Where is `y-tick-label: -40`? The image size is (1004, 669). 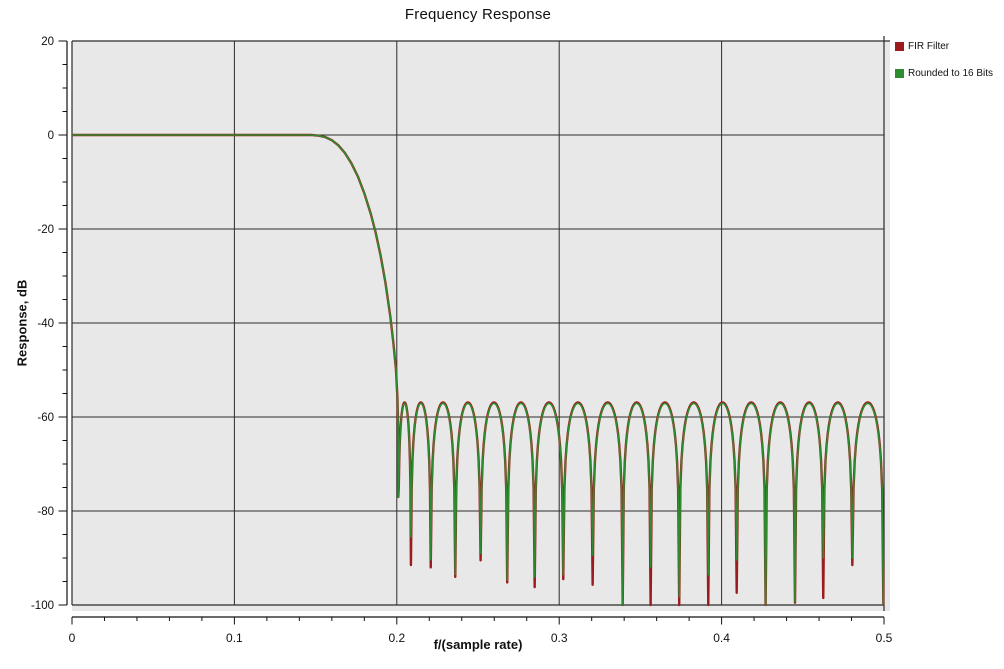
y-tick-label: -40 is located at coordinates (45, 324).